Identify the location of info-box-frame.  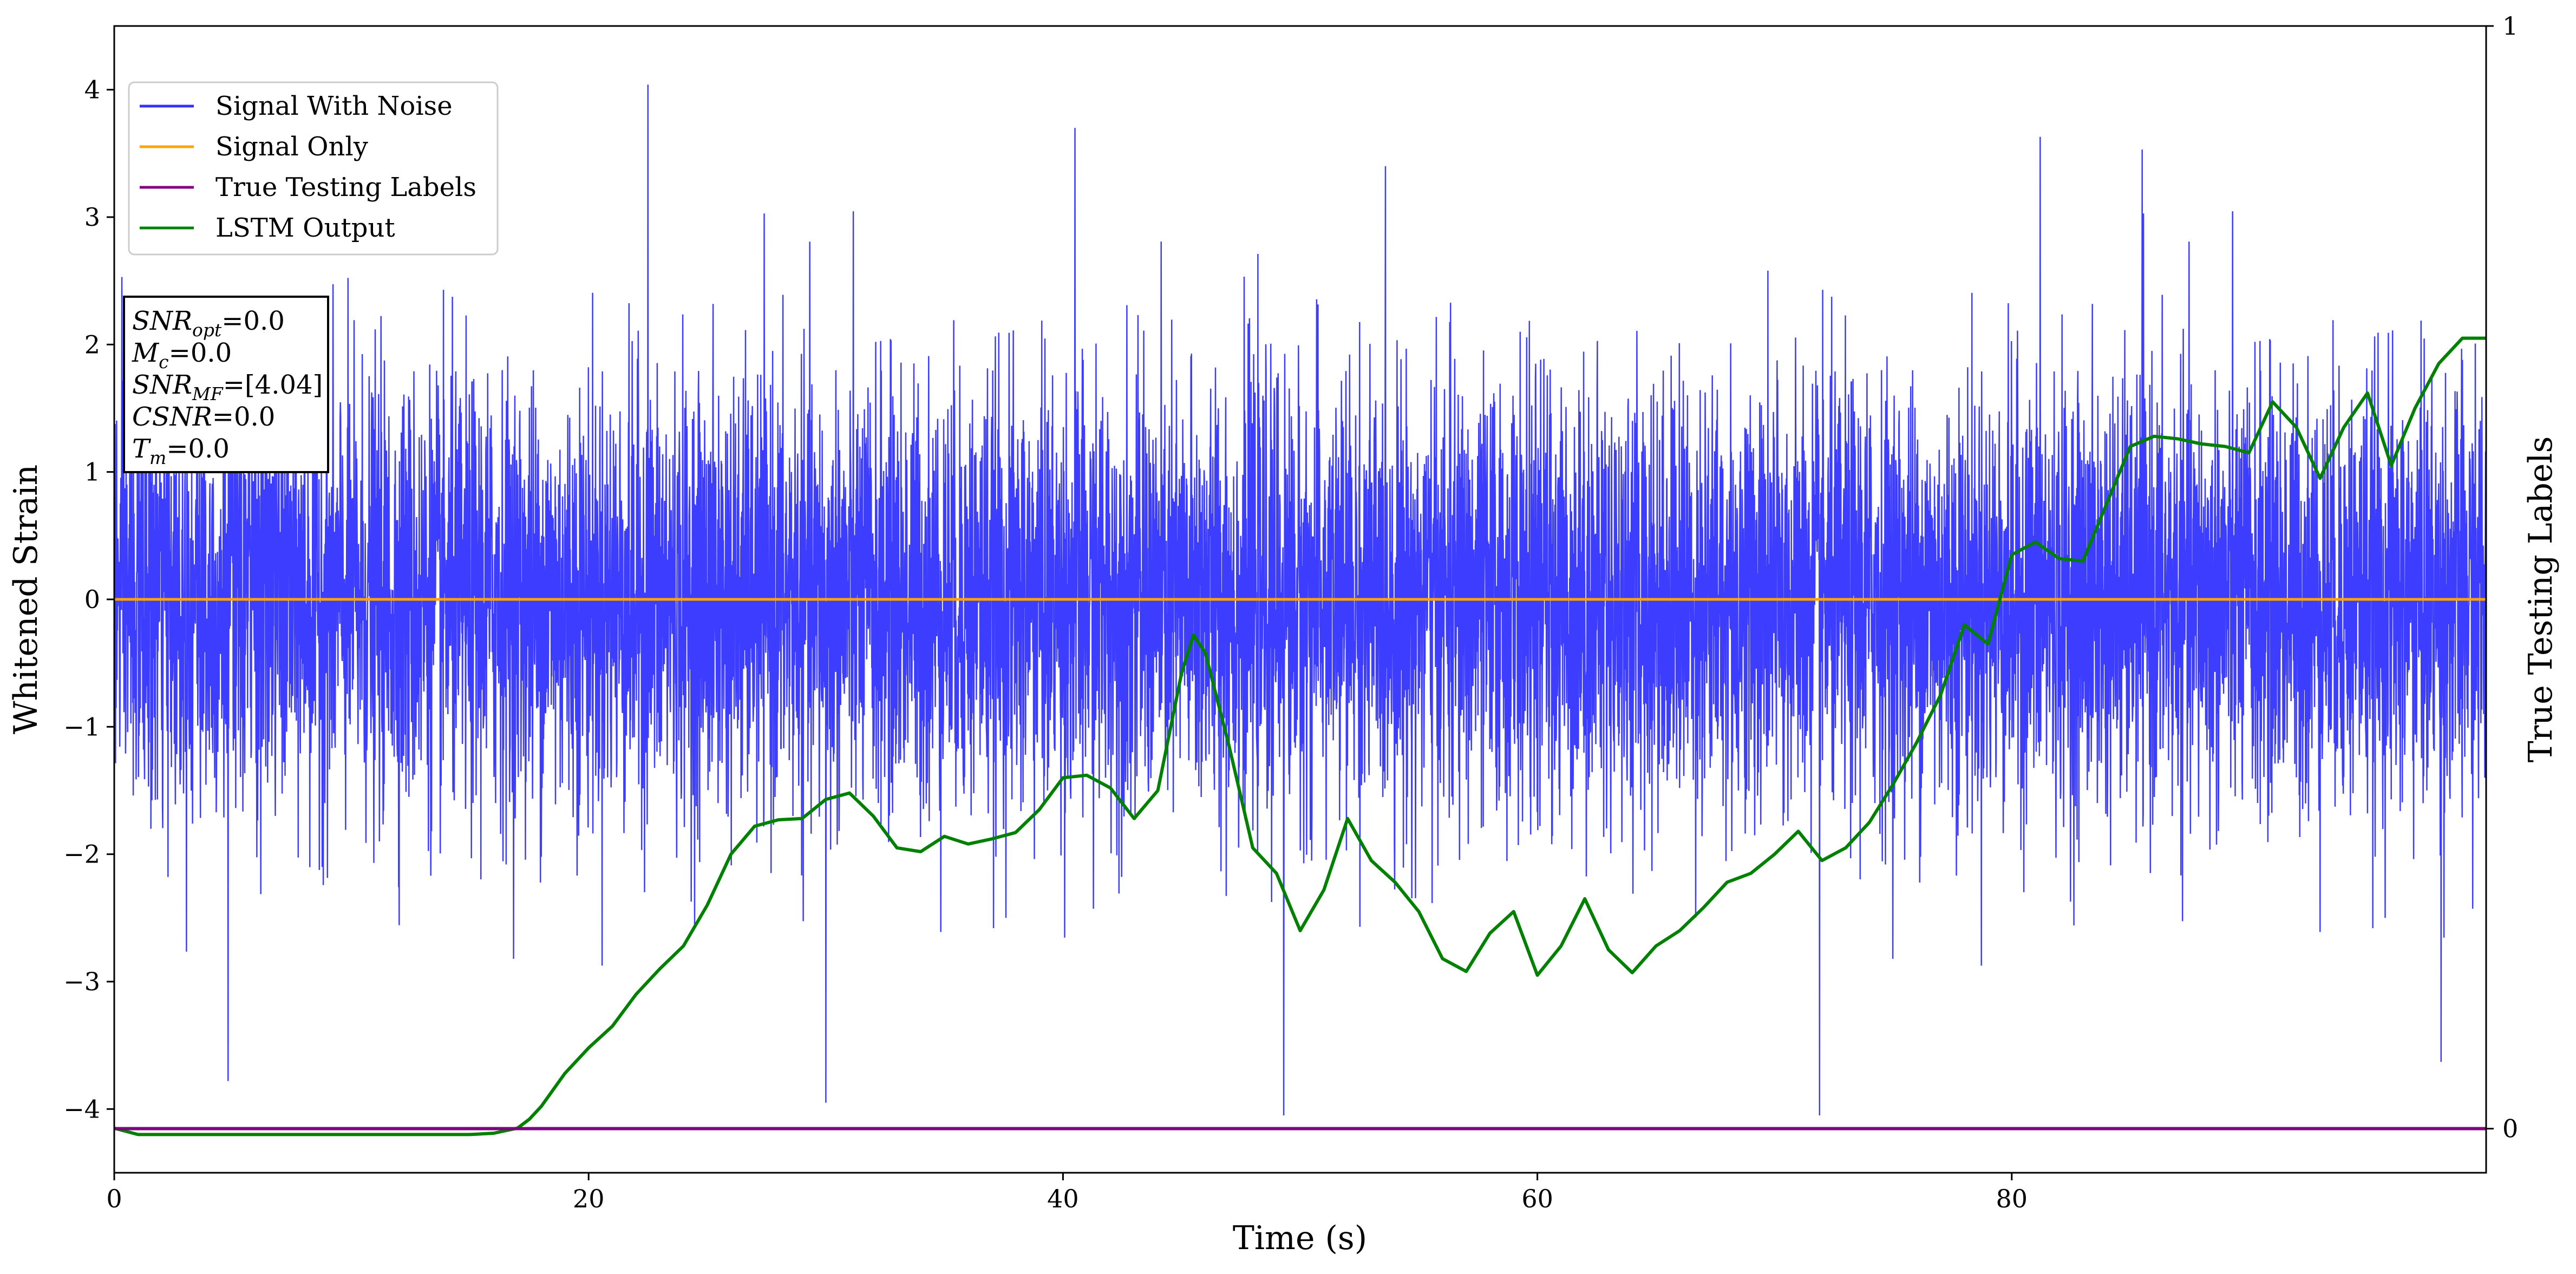
(226, 384).